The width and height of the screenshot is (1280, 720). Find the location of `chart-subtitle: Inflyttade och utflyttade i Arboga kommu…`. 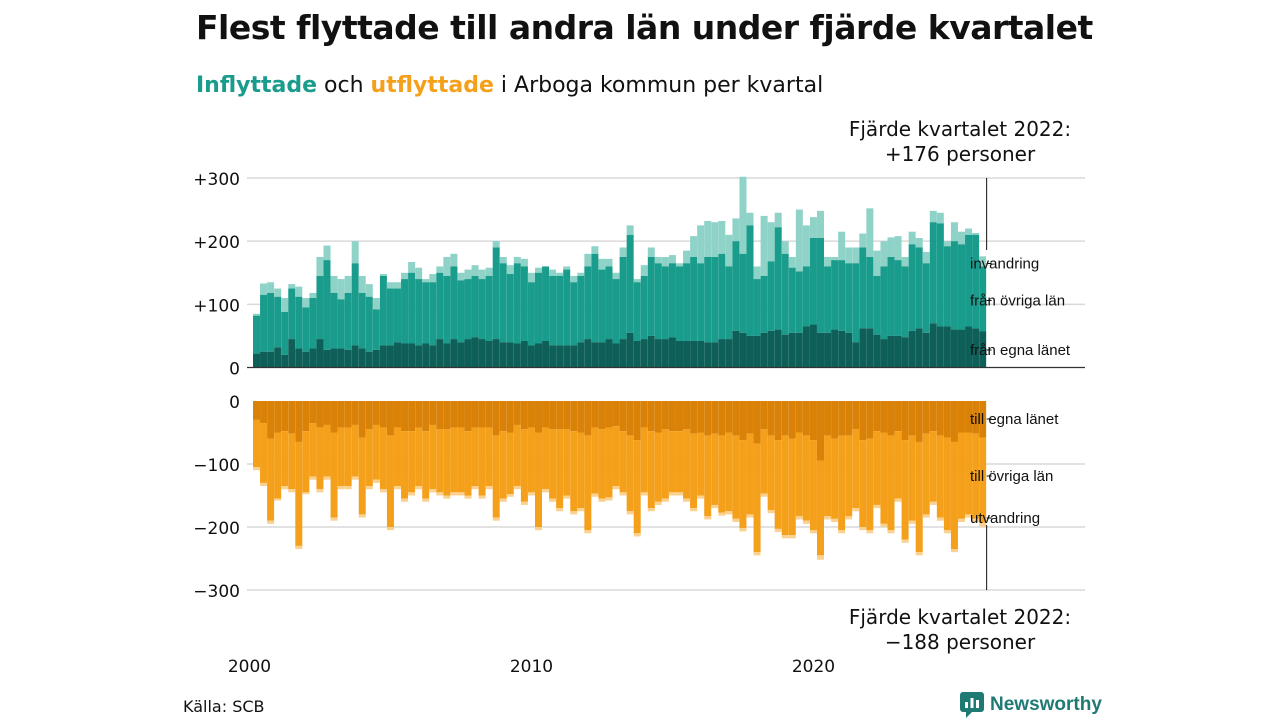

chart-subtitle: Inflyttade och utflyttade i Arboga kommu… is located at coordinates (509, 85).